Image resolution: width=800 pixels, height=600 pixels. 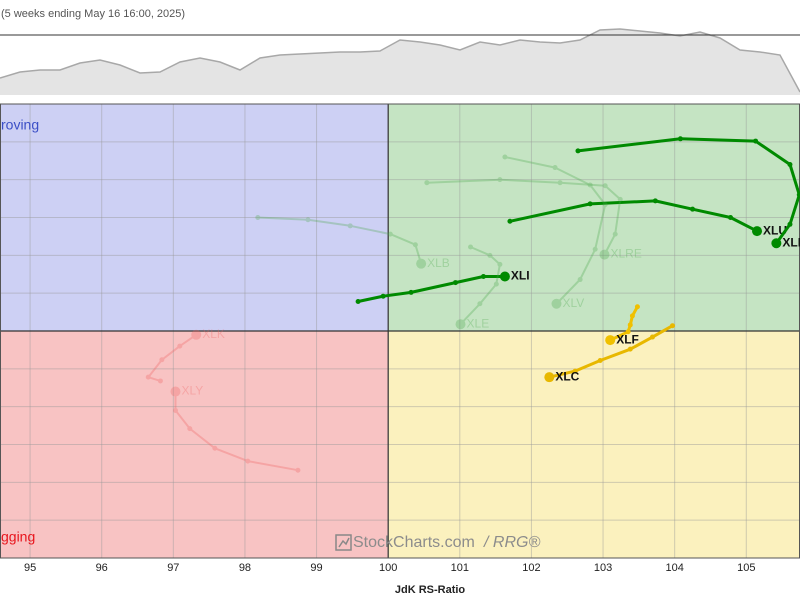 I want to click on x-tick-label: 100, so click(x=388, y=568).